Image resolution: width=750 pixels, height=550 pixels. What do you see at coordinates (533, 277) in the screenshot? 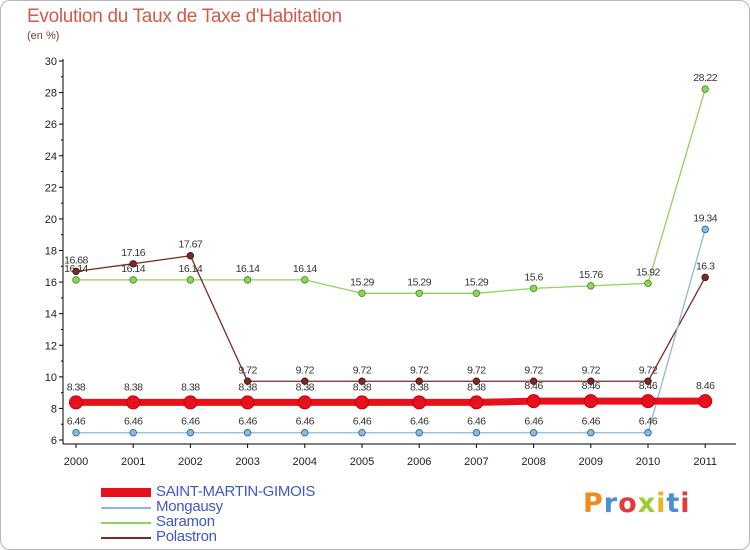
I see `data-label: 15.6` at bounding box center [533, 277].